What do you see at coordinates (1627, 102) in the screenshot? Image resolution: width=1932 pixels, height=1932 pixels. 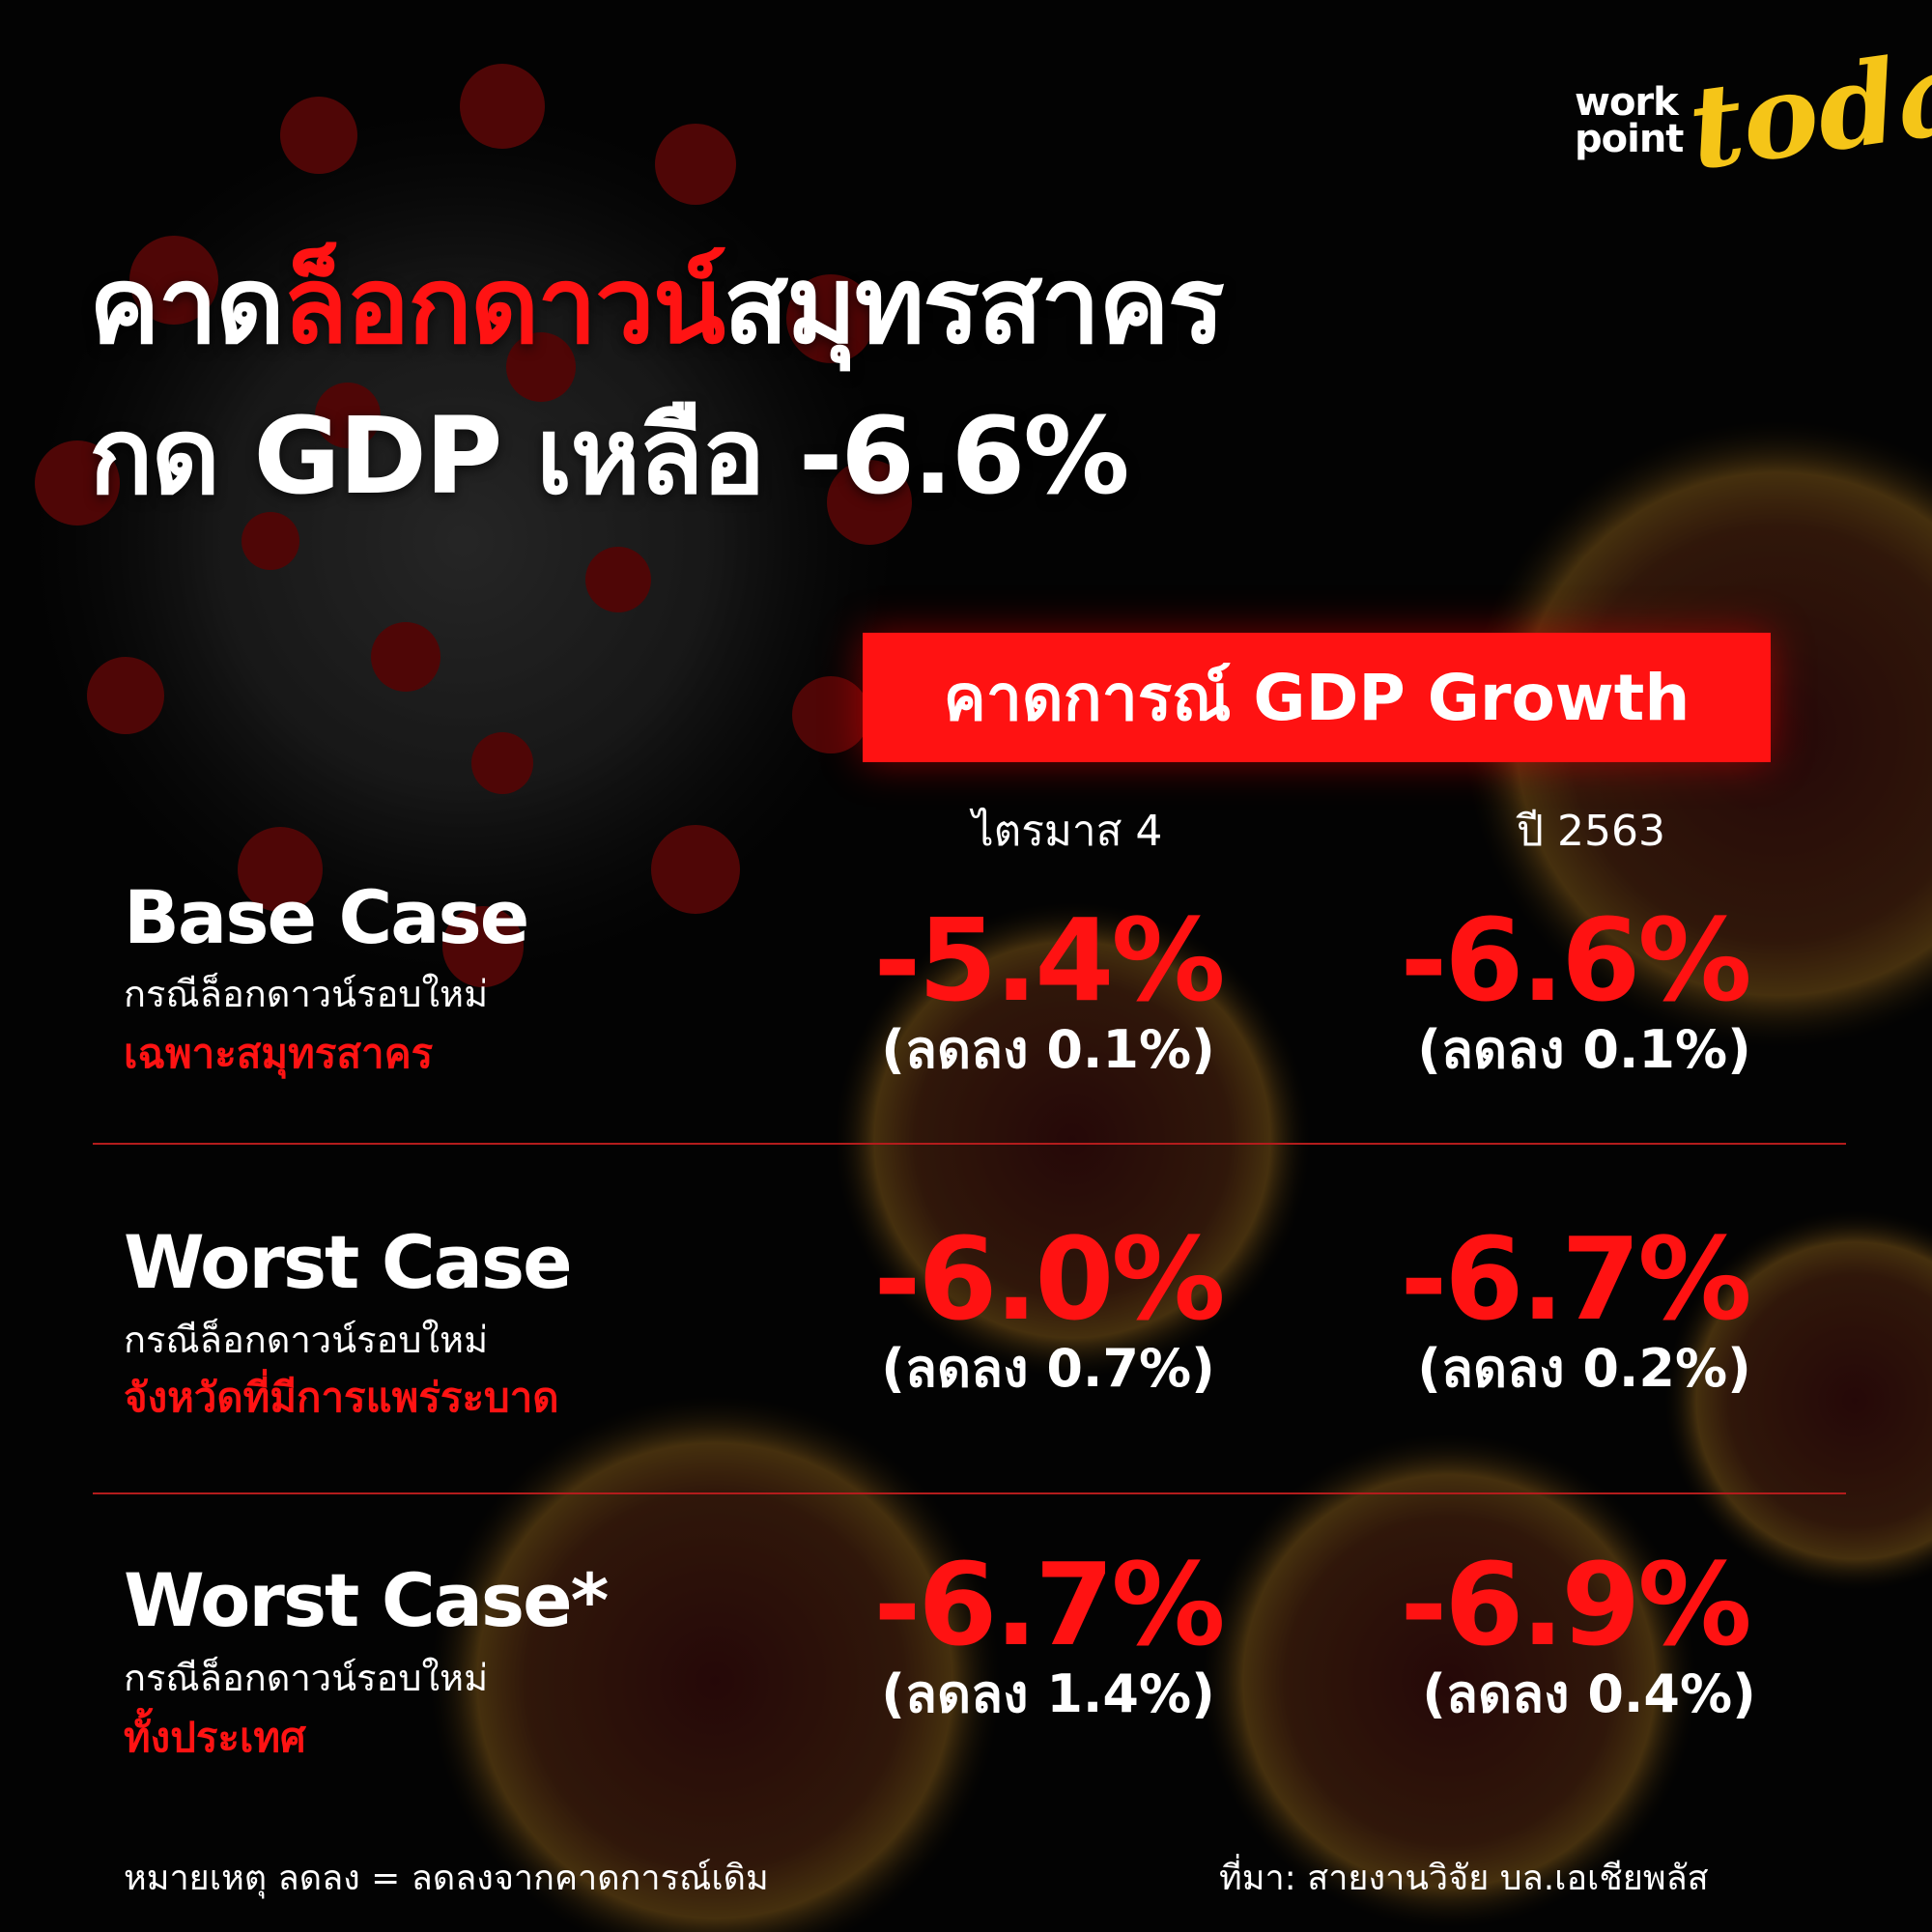 I see `logo-work-text: work` at bounding box center [1627, 102].